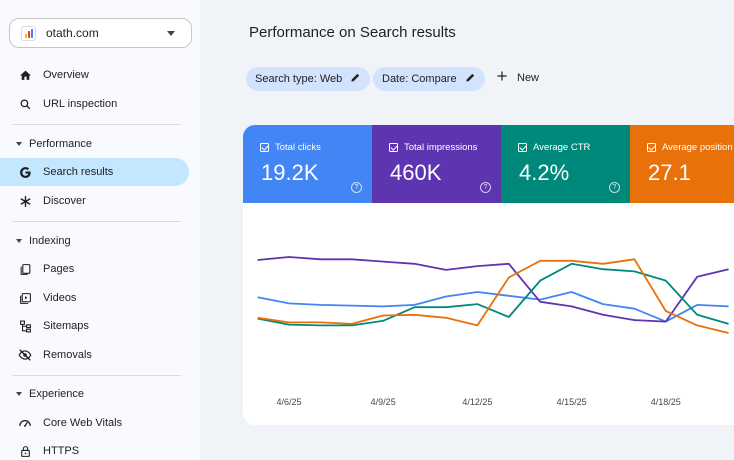 Image resolution: width=734 pixels, height=460 pixels. I want to click on page-title: Performance on Search results, so click(352, 32).